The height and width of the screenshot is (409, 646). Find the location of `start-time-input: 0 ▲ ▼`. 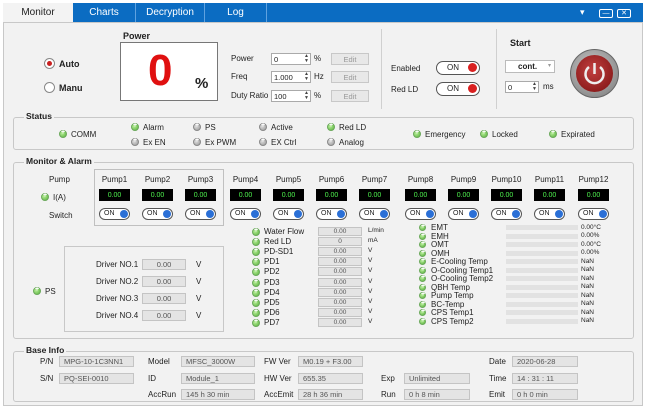

start-time-input: 0 ▲ ▼ is located at coordinates (522, 87).